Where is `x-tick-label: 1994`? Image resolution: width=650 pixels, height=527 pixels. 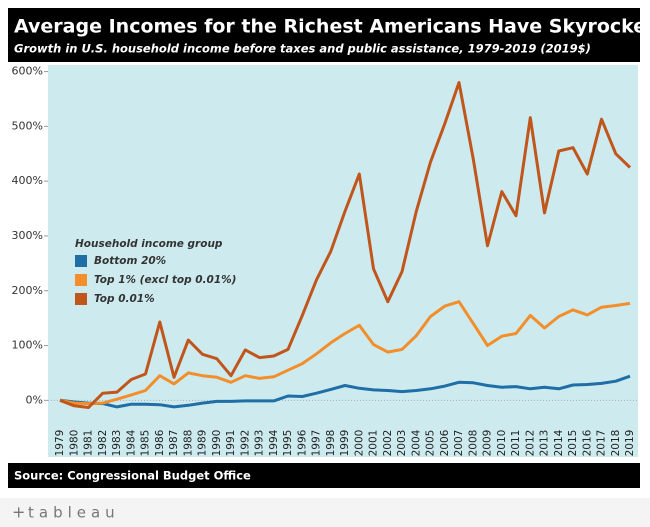 x-tick-label: 1994 is located at coordinates (274, 442).